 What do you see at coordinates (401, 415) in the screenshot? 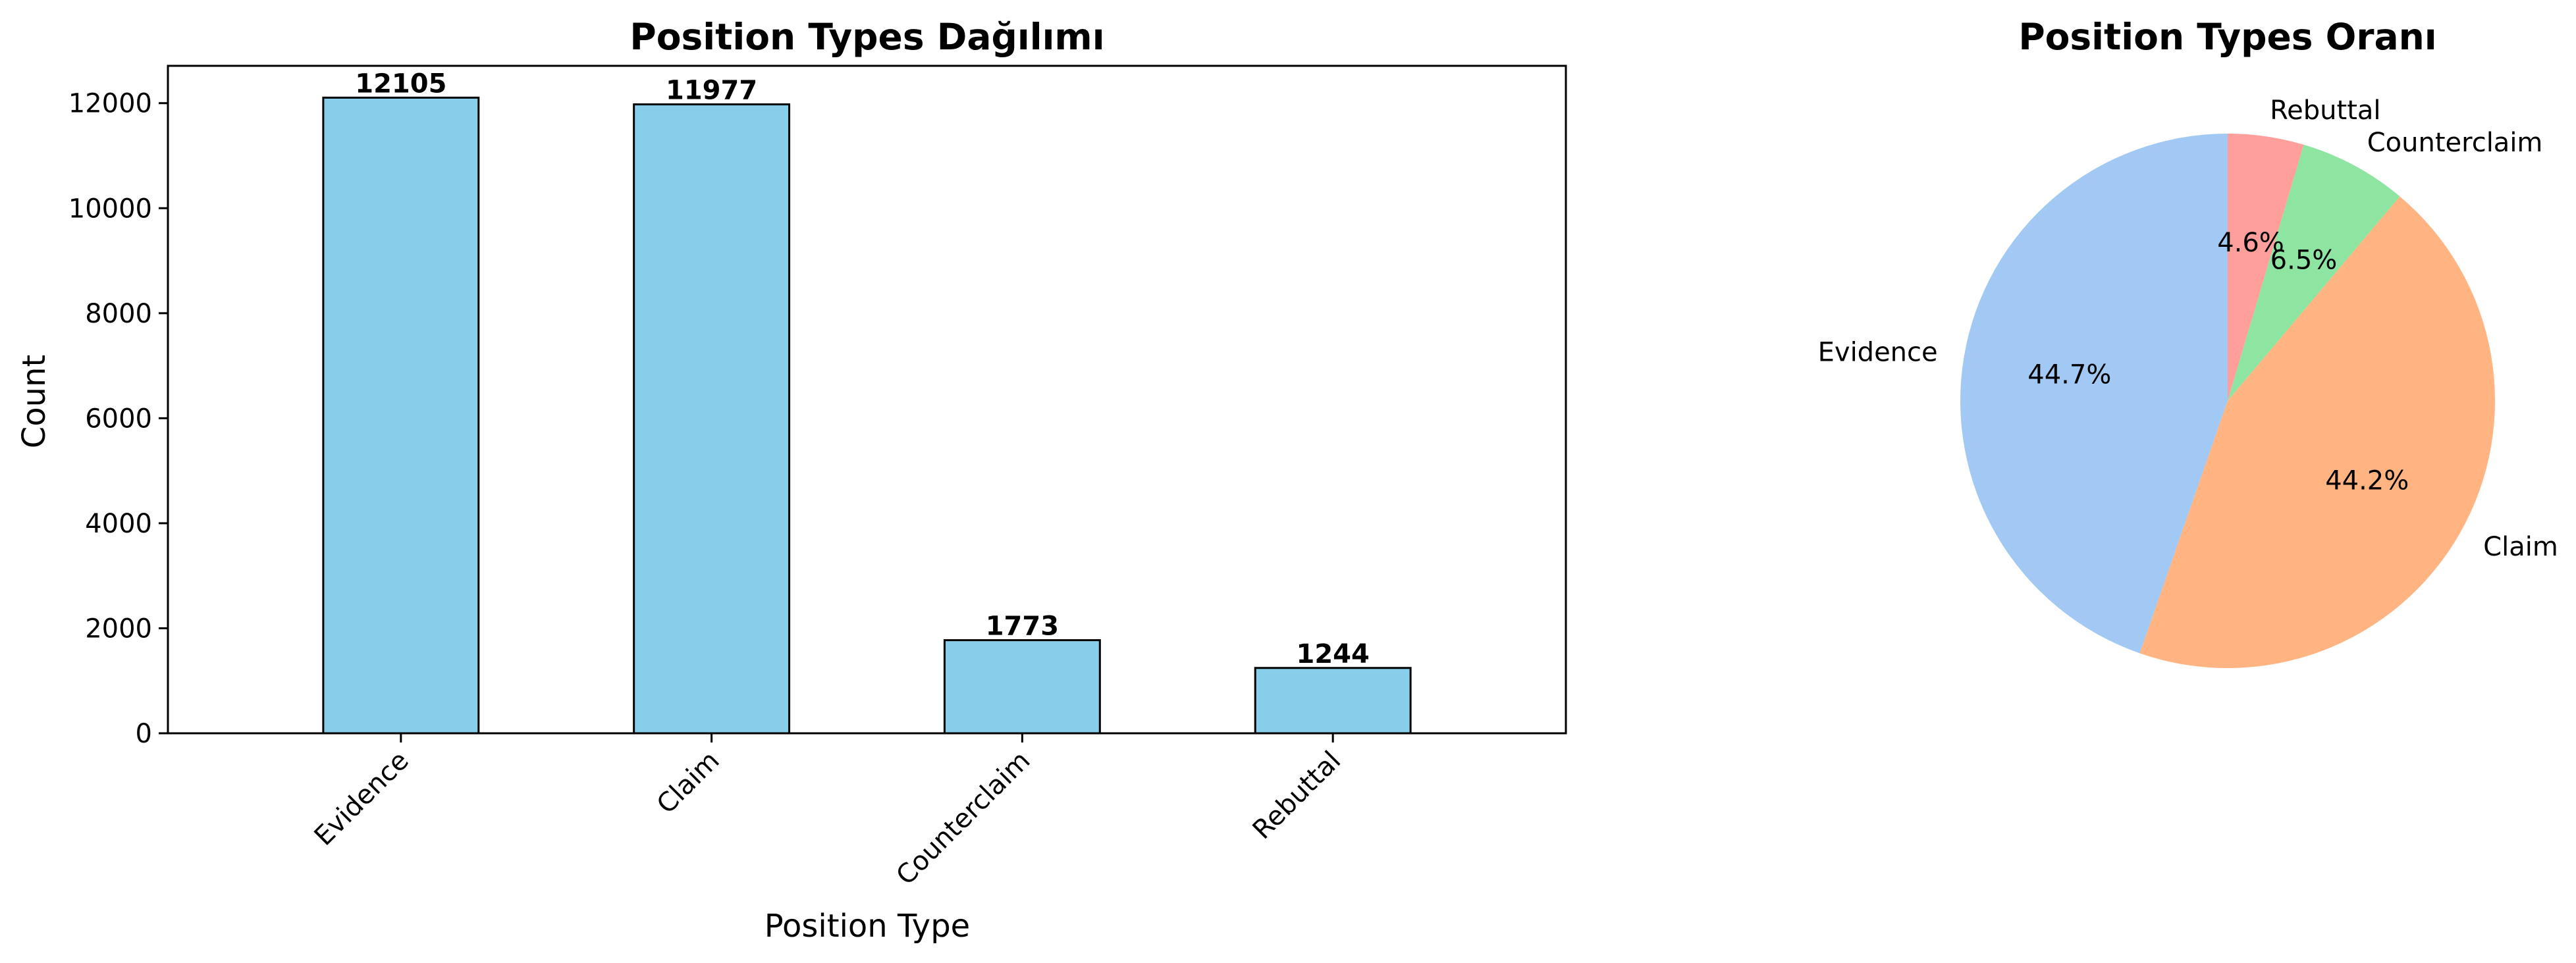
I see `bar-evidence` at bounding box center [401, 415].